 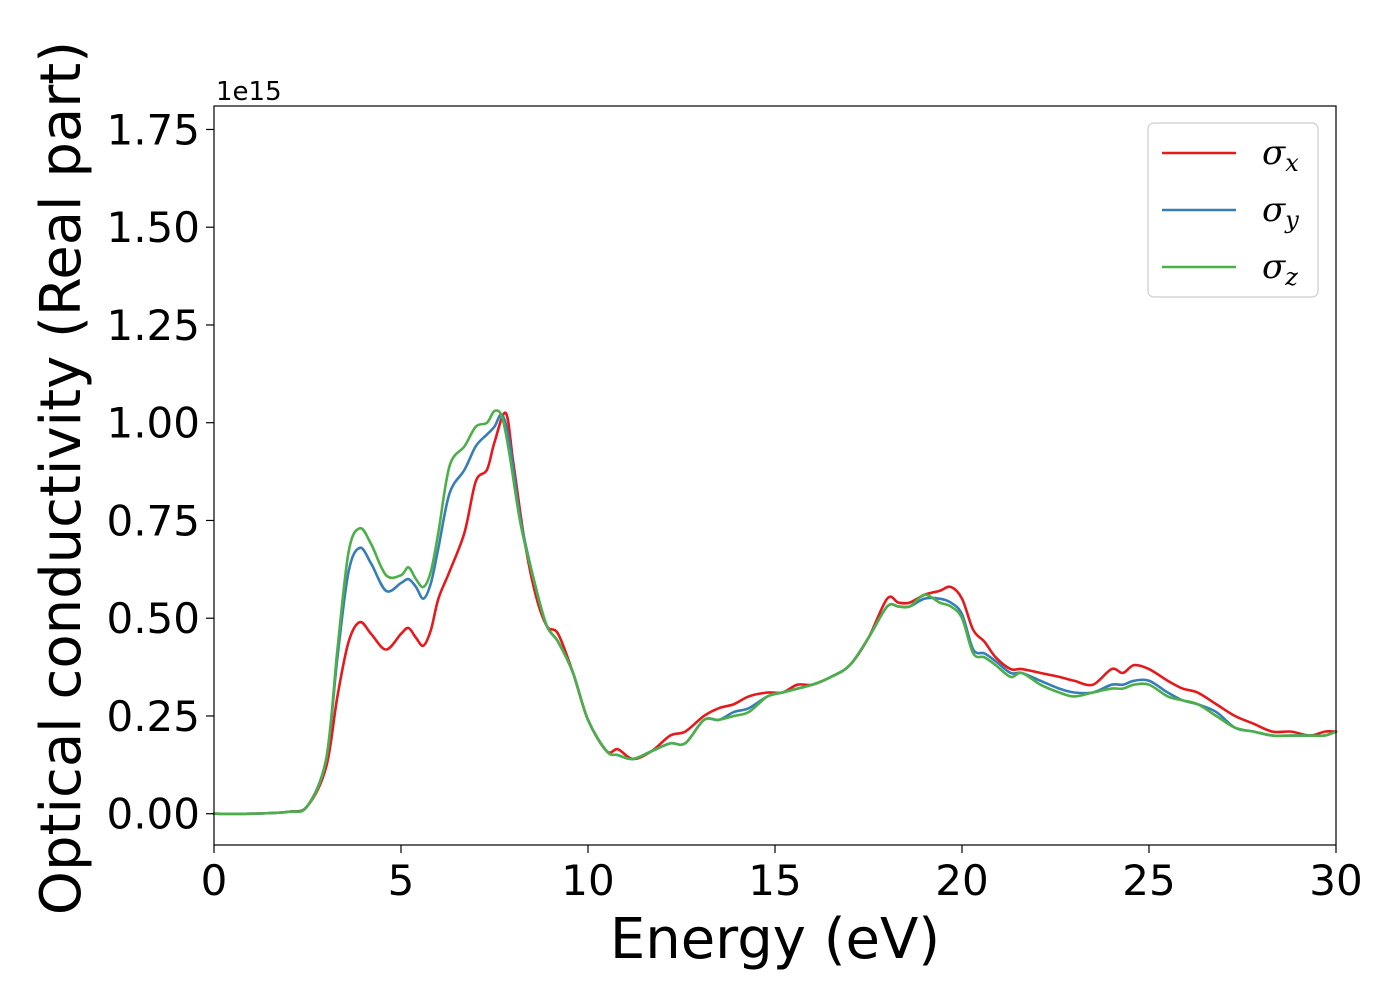 What do you see at coordinates (587, 880) in the screenshot?
I see `x-tick-label: 10` at bounding box center [587, 880].